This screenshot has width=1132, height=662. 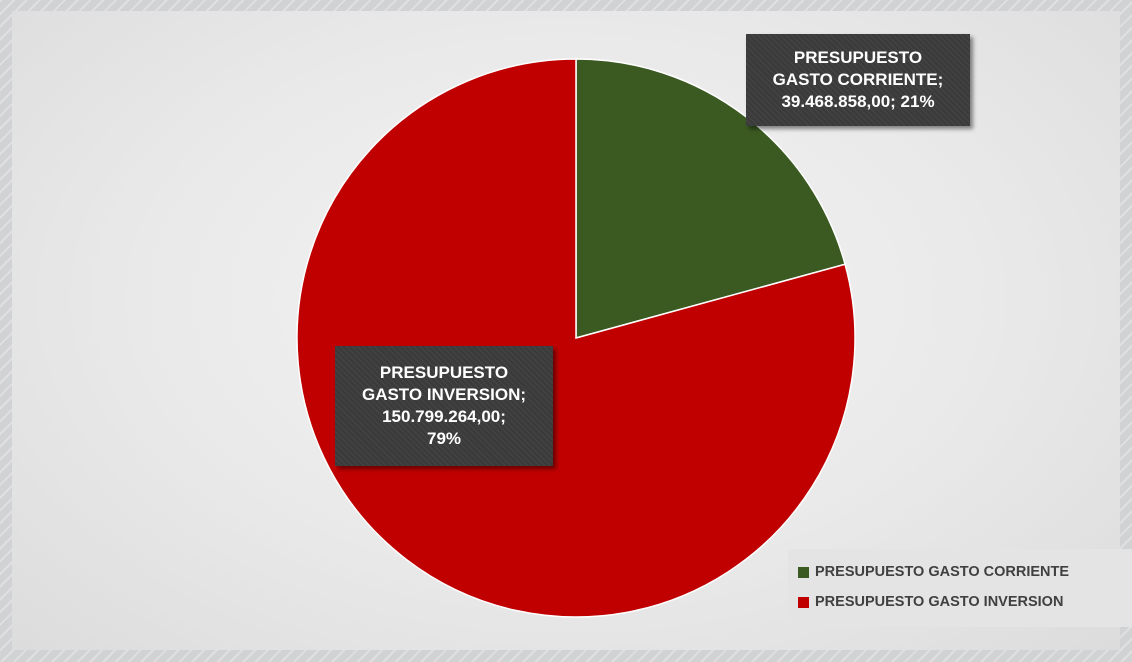 I want to click on data-label-line: 150.799.264,00;, so click(x=444, y=417).